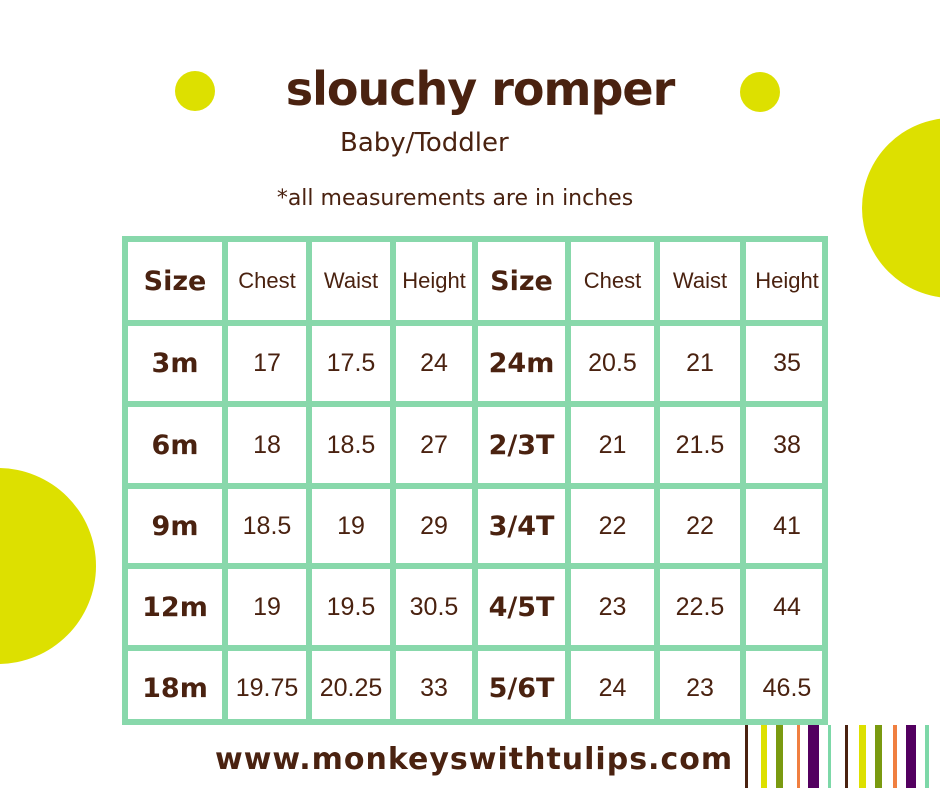  Describe the element at coordinates (175, 607) in the screenshot. I see `table-cell: 12m` at that location.